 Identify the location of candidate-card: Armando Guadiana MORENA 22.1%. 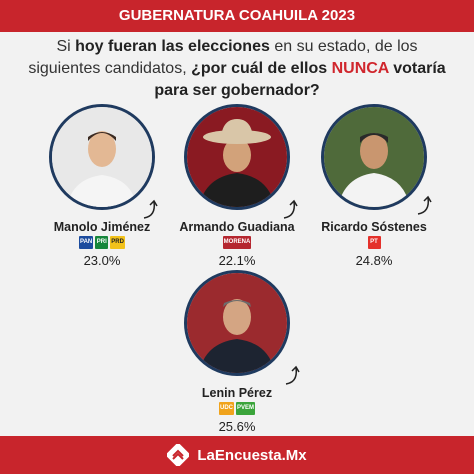
(237, 186).